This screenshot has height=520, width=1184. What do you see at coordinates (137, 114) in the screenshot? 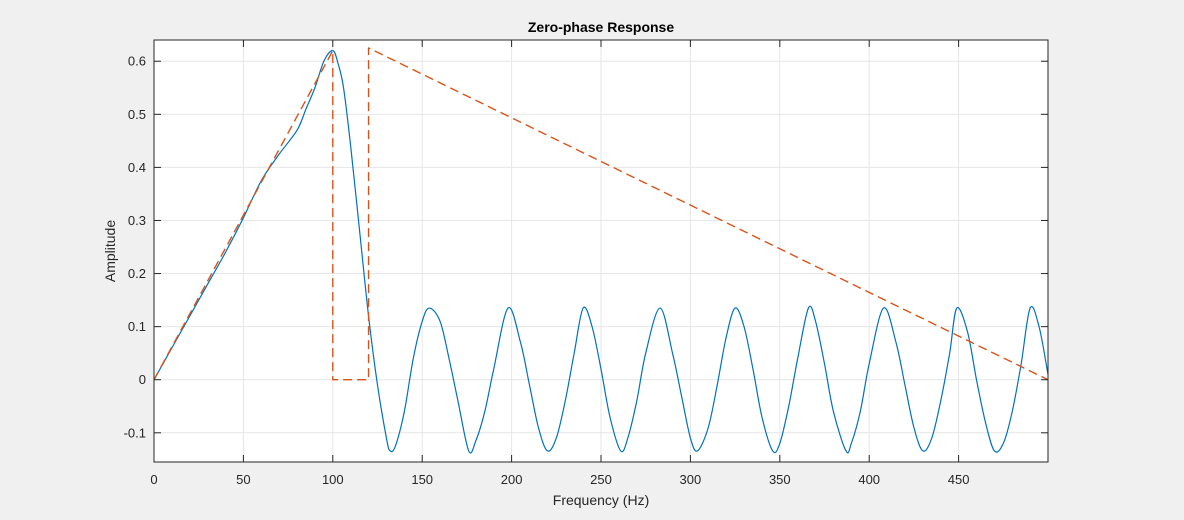
I see `y-tick-label: 0.5` at bounding box center [137, 114].